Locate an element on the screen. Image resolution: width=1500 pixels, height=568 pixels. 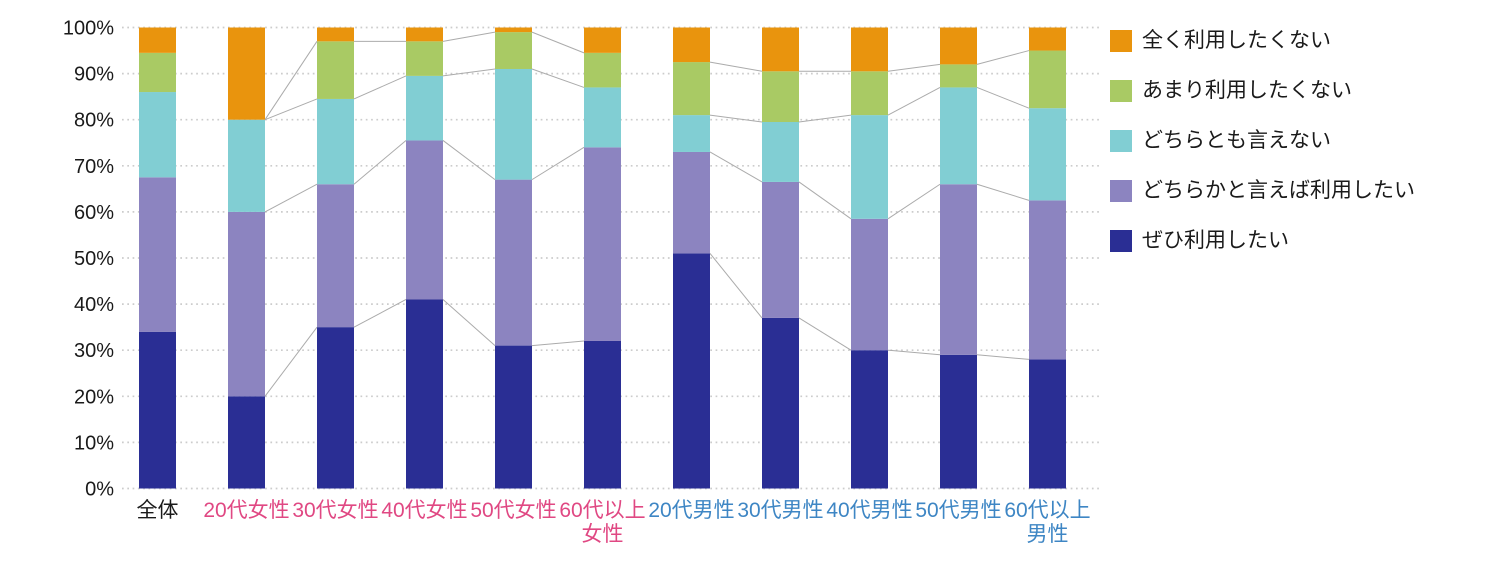
y-tick-label: 50% is located at coordinates (94, 259).